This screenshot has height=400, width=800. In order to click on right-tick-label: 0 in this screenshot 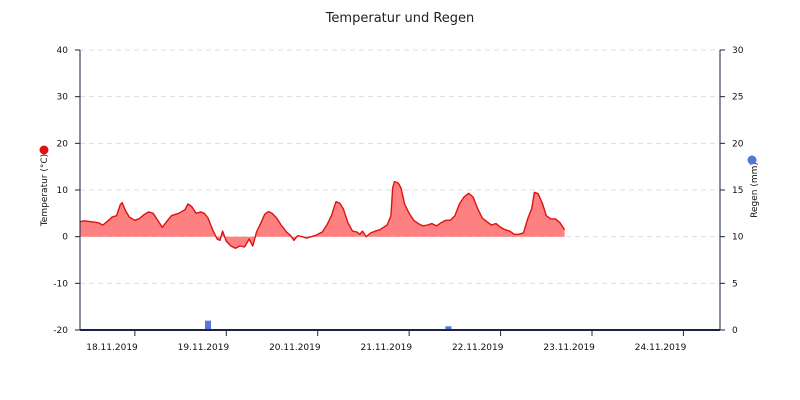, I will do `click(735, 331)`.